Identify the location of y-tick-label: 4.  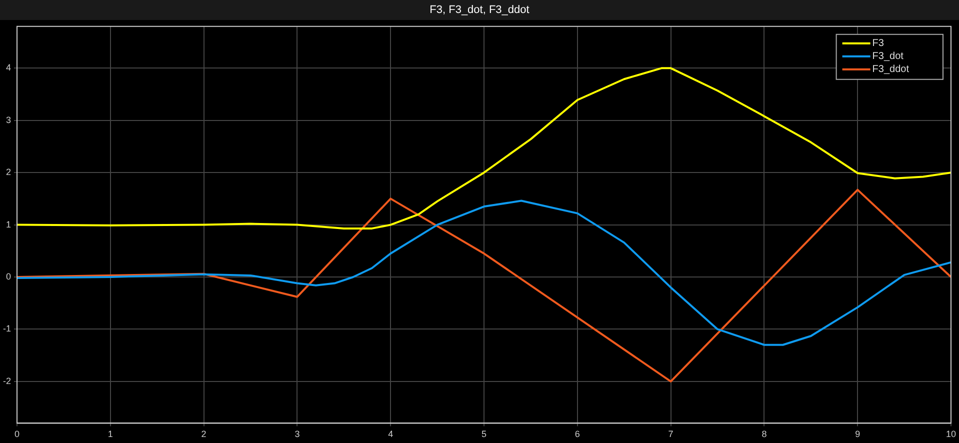
(8, 67).